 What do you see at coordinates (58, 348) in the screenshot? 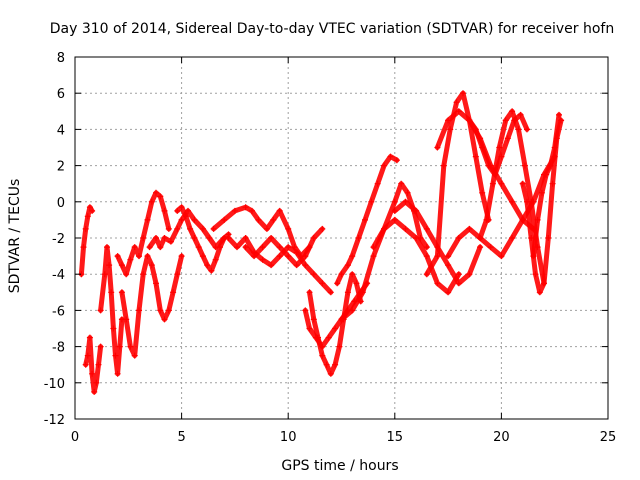
I see `y-tick-label: -8` at bounding box center [58, 348].